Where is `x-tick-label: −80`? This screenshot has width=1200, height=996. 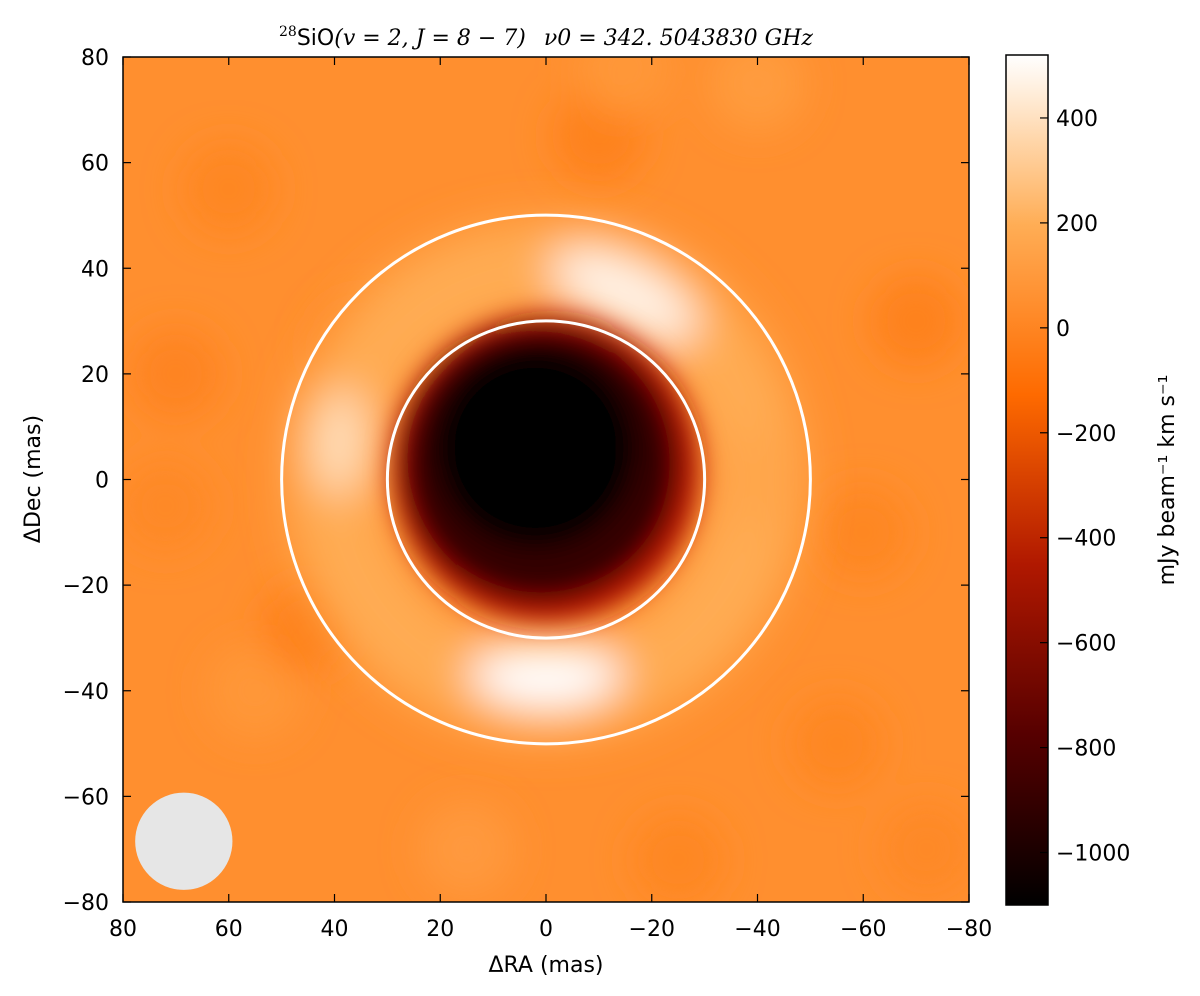
x-tick-label: −80 is located at coordinates (969, 929).